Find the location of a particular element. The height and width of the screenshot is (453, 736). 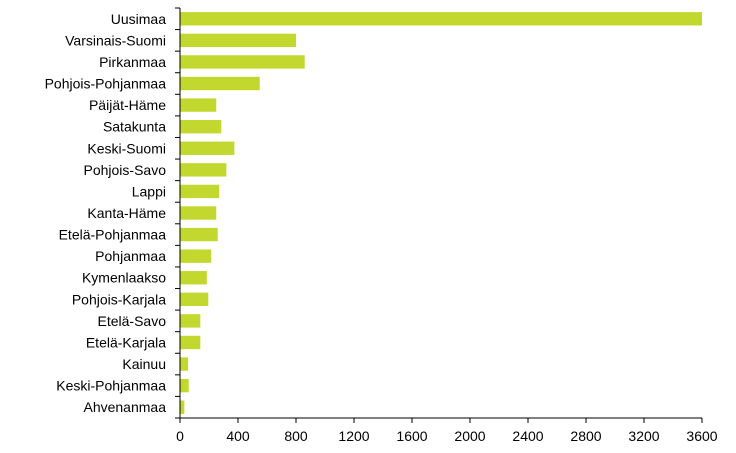

category-label: Ahvenanmaa is located at coordinates (124, 407).